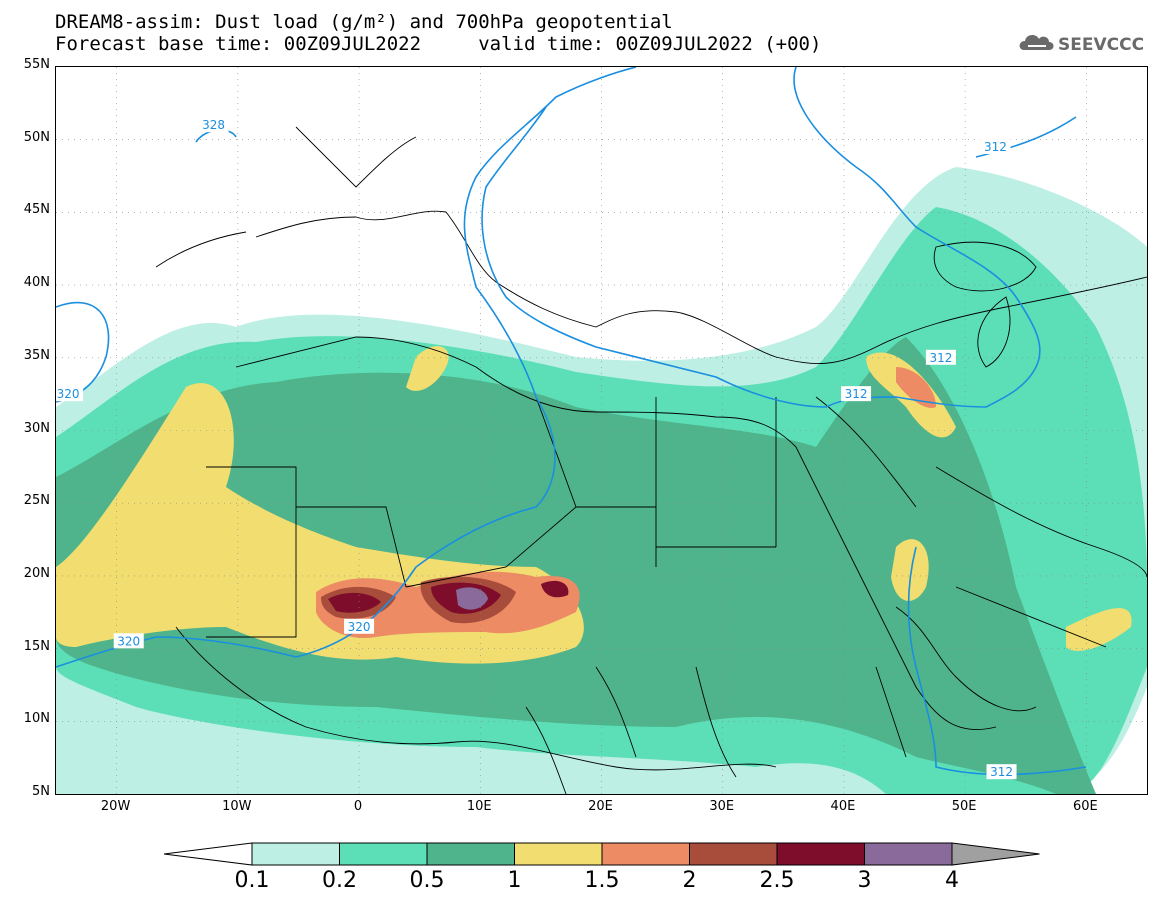 The height and width of the screenshot is (907, 1165). What do you see at coordinates (36, 428) in the screenshot?
I see `lat-tick-label: 30N` at bounding box center [36, 428].